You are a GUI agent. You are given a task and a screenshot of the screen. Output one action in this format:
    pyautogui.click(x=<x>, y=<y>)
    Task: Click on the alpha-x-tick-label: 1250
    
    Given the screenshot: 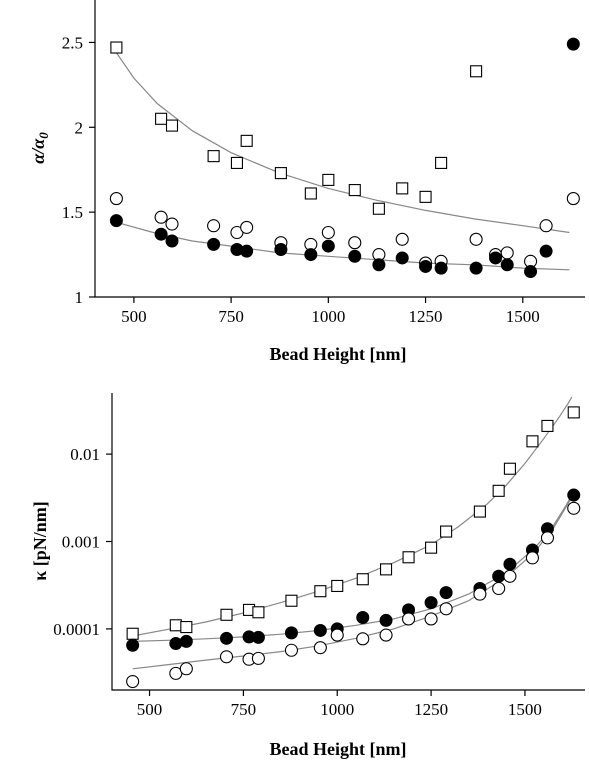 What is the action you would take?
    pyautogui.click(x=426, y=316)
    